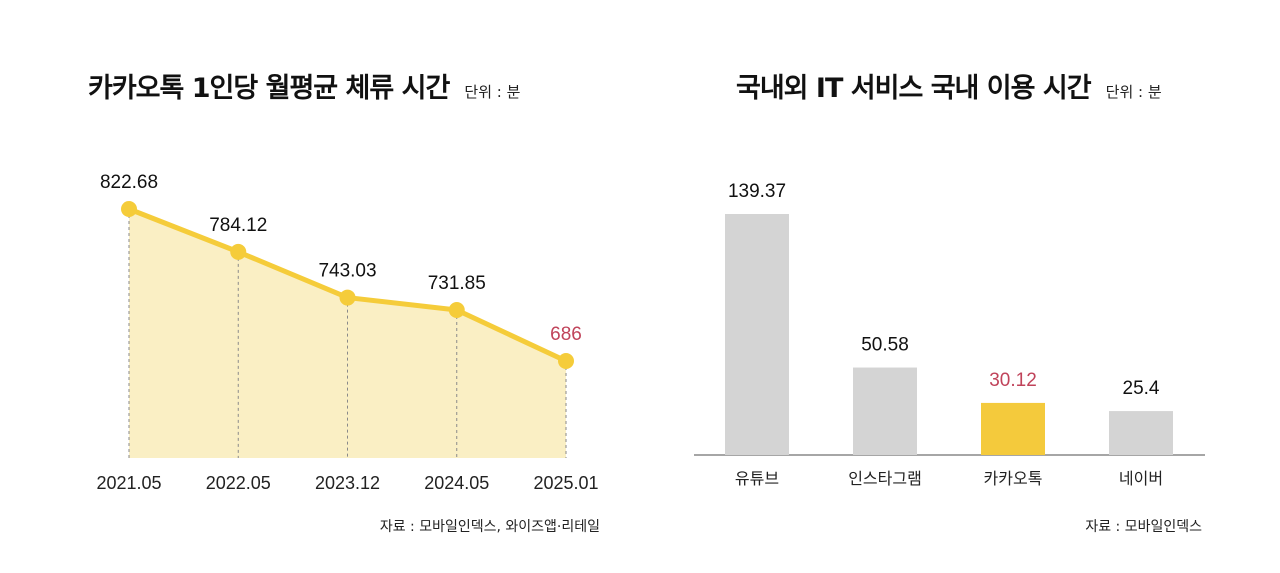 The image size is (1280, 573). Describe the element at coordinates (269, 88) in the screenshot. I see `left-chart-title: 카카오톡 1인당 월평균 체류 시간` at that location.